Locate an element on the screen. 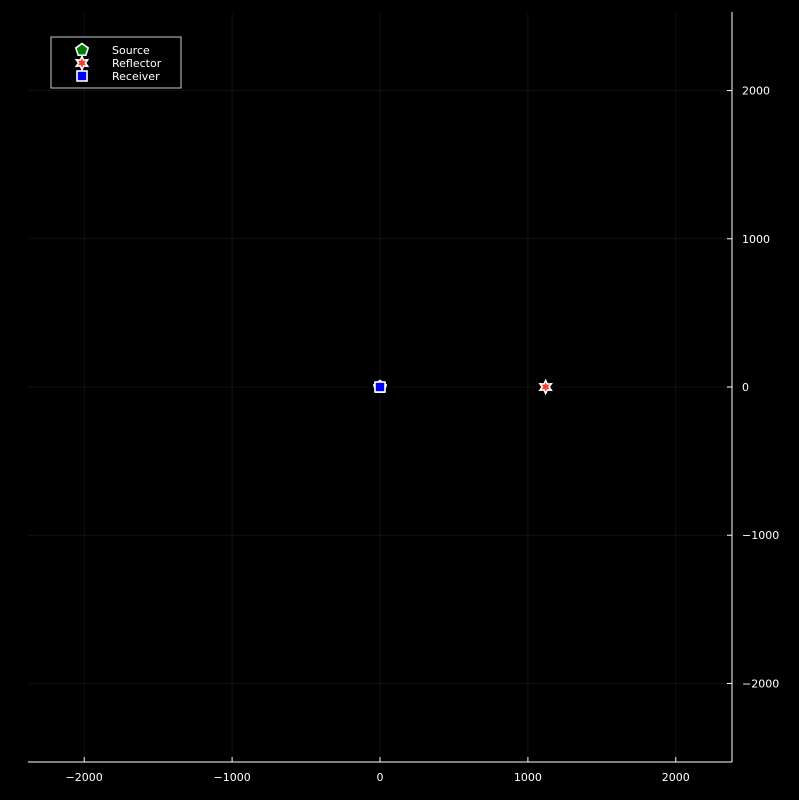 The width and height of the screenshot is (799, 800). reflector-point is located at coordinates (545, 387).